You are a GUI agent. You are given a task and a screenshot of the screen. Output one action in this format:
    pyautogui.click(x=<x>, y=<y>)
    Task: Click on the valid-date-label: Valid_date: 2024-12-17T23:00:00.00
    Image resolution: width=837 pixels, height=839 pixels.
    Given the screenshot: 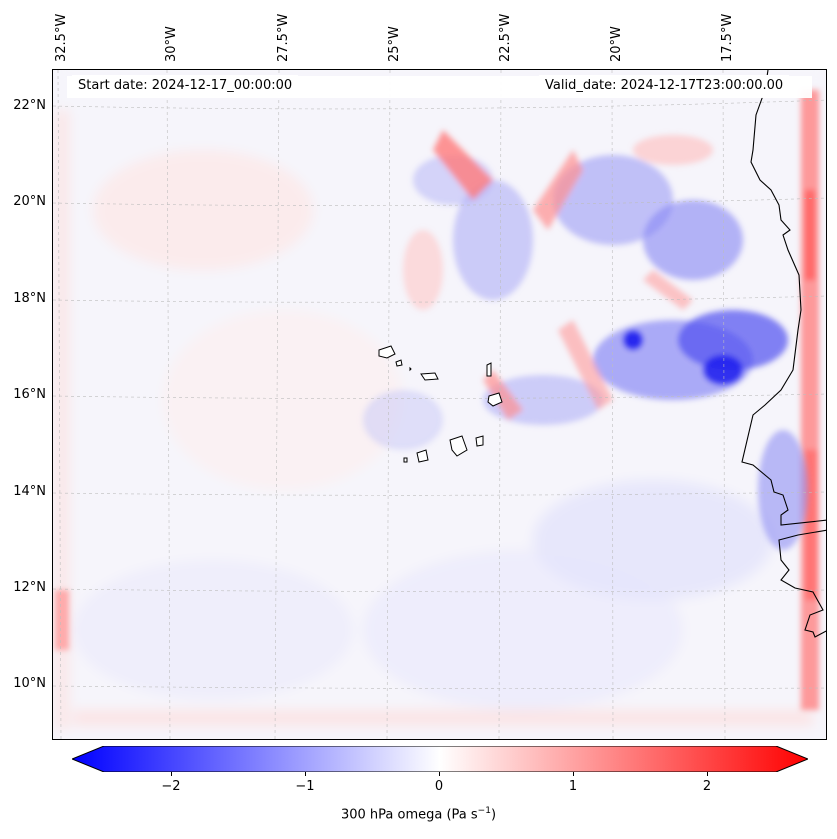 What is the action you would take?
    pyautogui.click(x=664, y=86)
    